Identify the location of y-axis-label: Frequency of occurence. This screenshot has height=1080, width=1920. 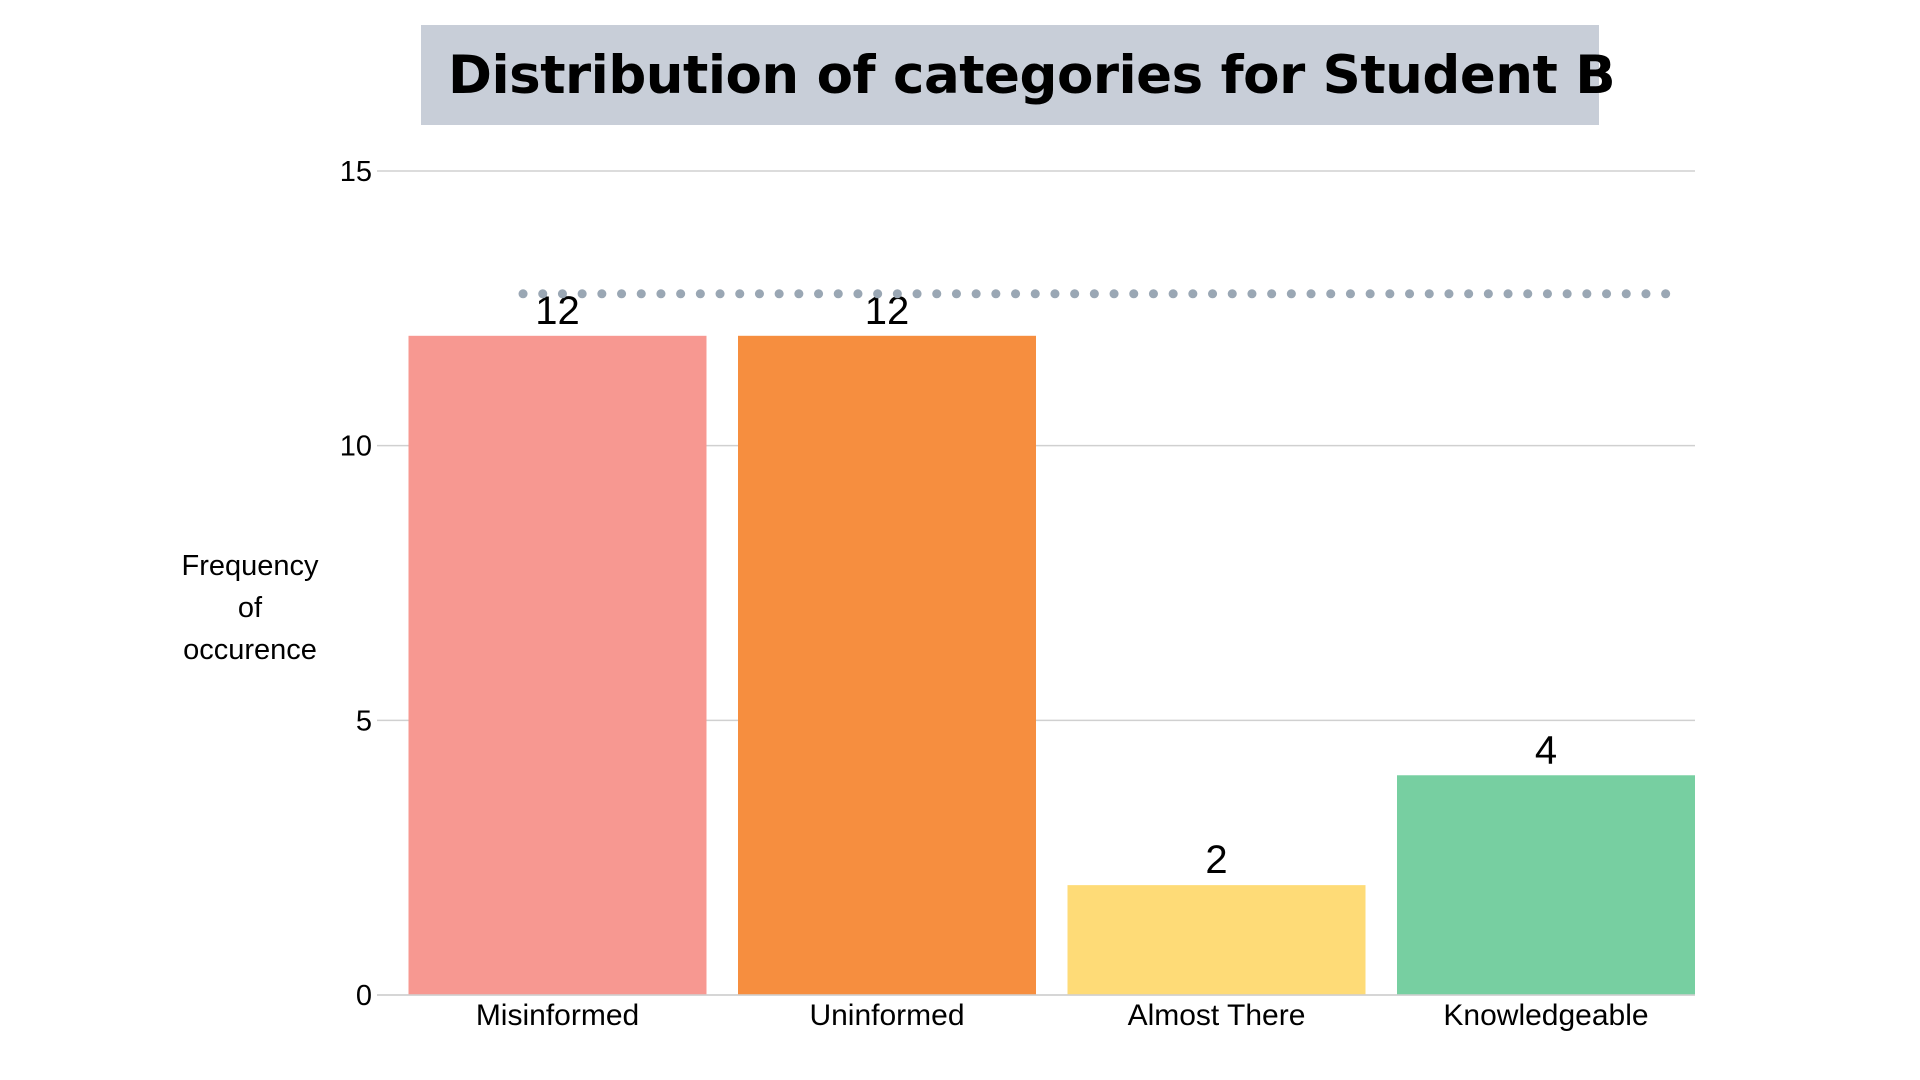
(250, 608).